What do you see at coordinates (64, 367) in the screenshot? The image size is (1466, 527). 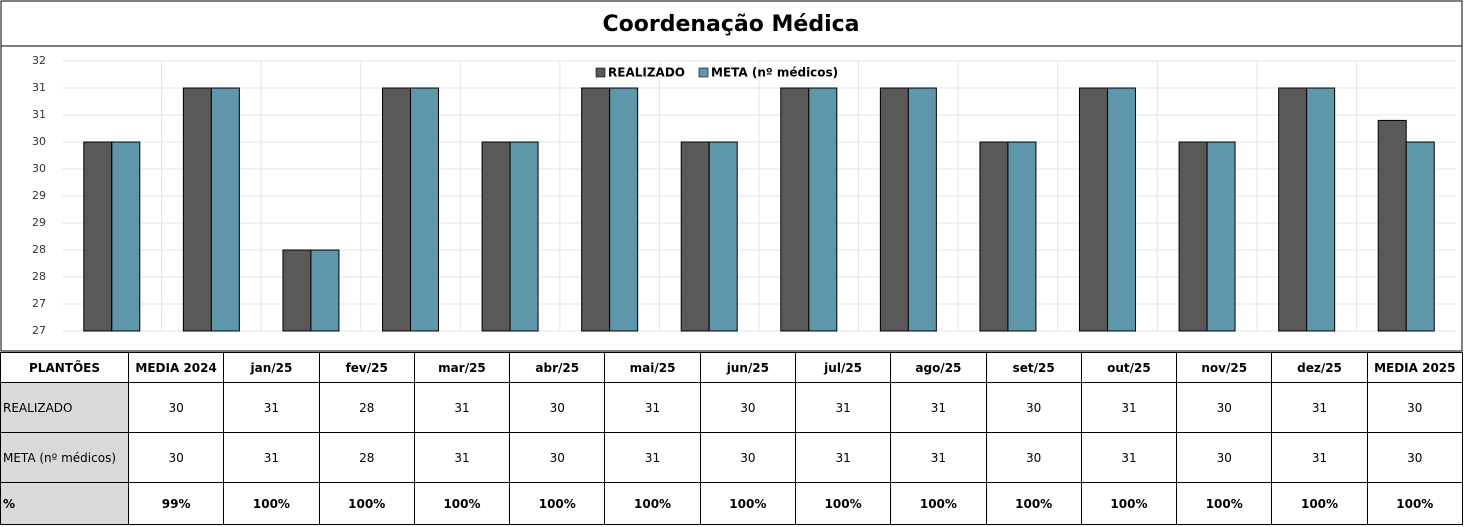 I see `corner-cell: PLANTÕES` at bounding box center [64, 367].